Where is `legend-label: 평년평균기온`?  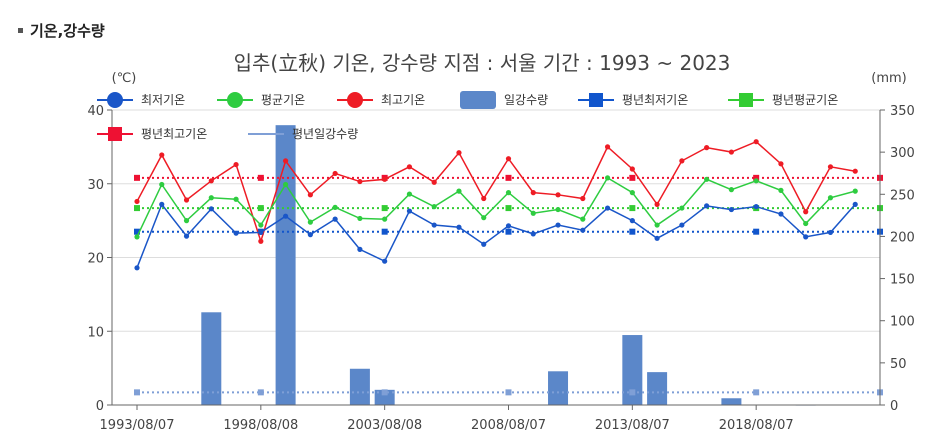 legend-label: 평년평균기온 is located at coordinates (805, 100).